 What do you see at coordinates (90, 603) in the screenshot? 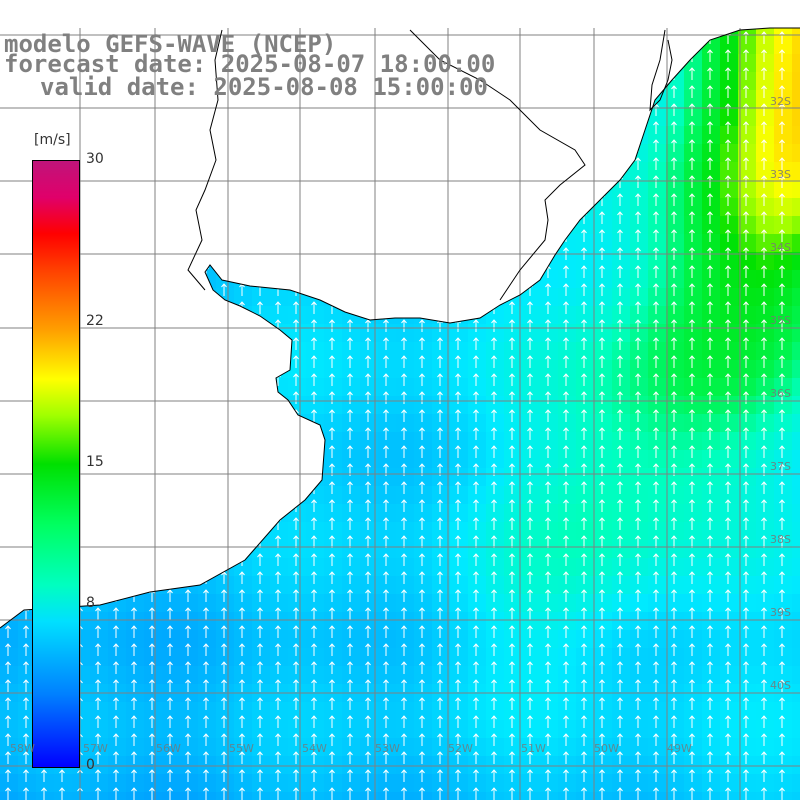
I see `colorbar-tick-label: 8` at bounding box center [90, 603].